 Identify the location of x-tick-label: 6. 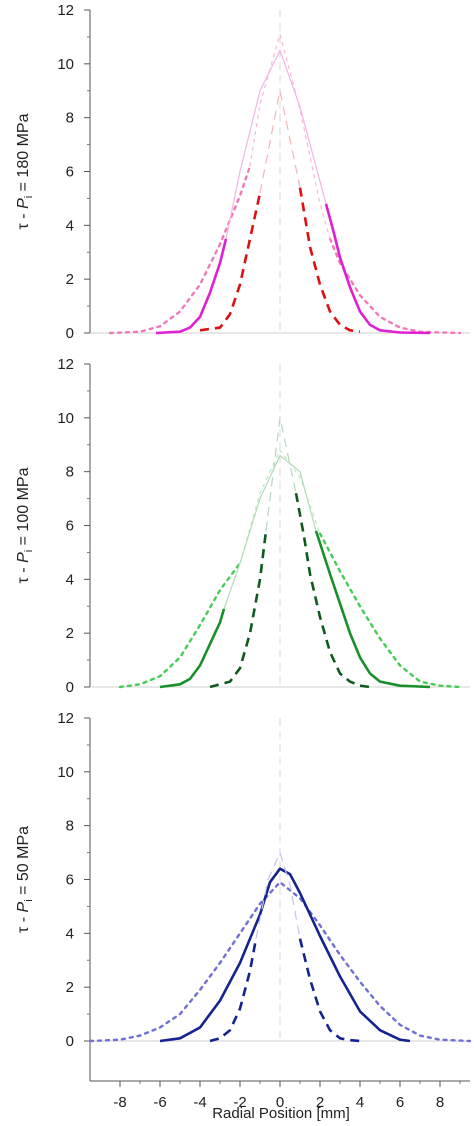
(400, 1102).